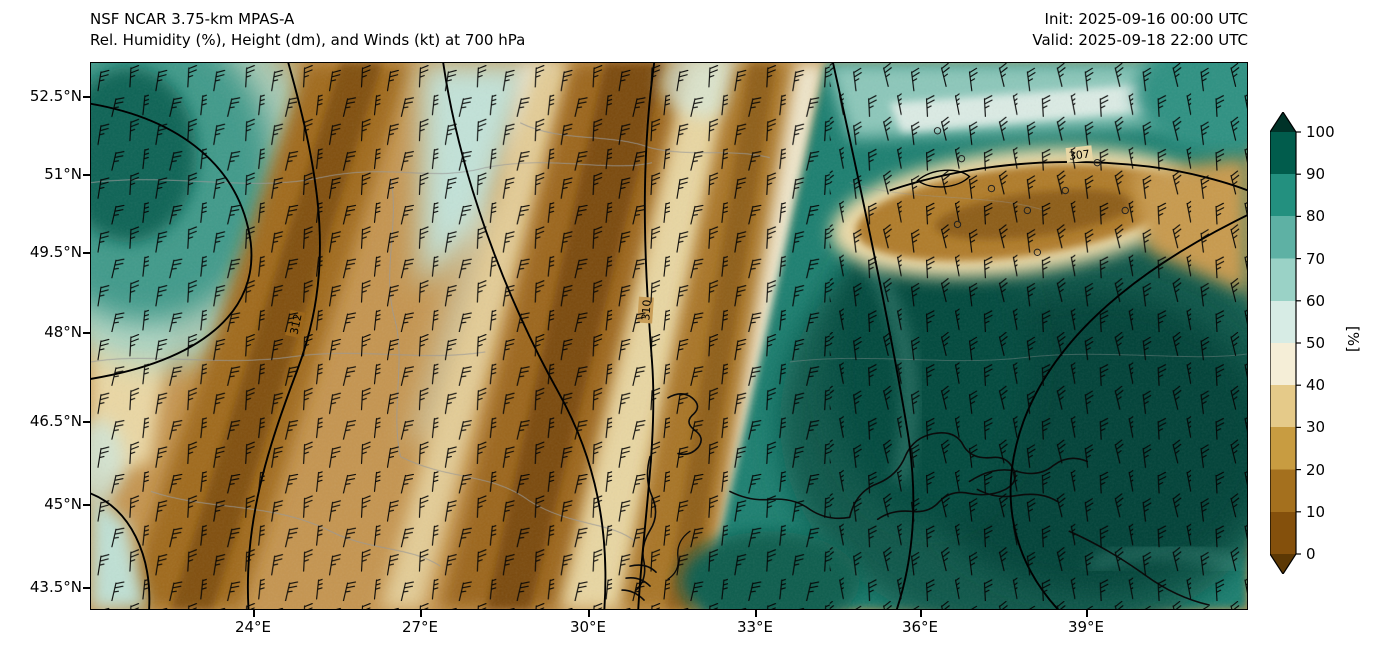 This screenshot has height=660, width=1378. I want to click on colorbar-units-label: [%], so click(1352, 339).